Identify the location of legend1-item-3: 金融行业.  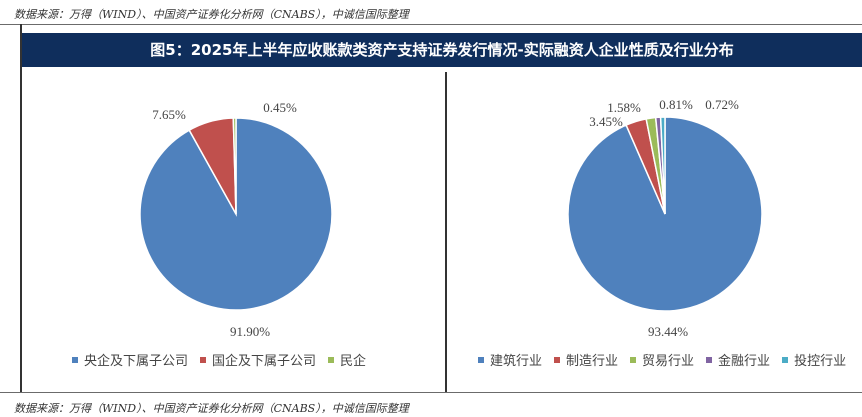
(738, 359).